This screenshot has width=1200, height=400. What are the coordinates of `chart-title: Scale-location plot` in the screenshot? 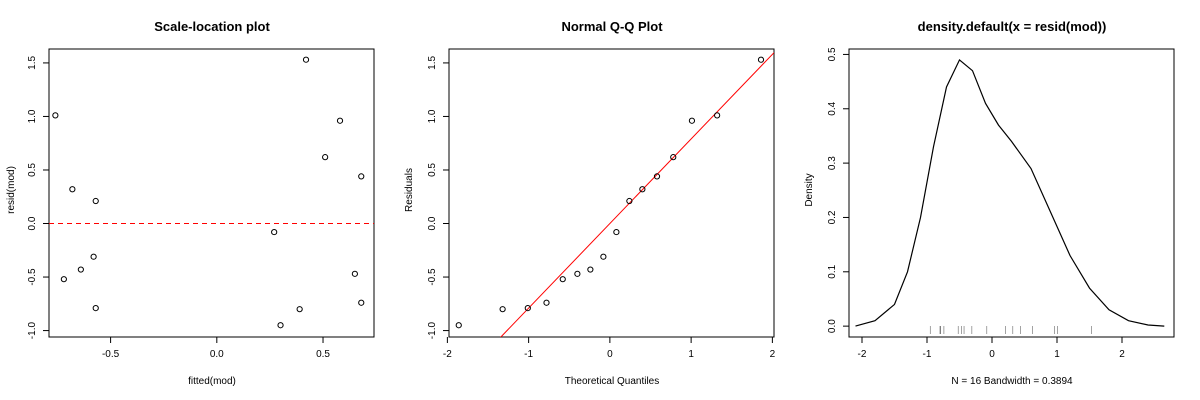 It's located at (212, 26).